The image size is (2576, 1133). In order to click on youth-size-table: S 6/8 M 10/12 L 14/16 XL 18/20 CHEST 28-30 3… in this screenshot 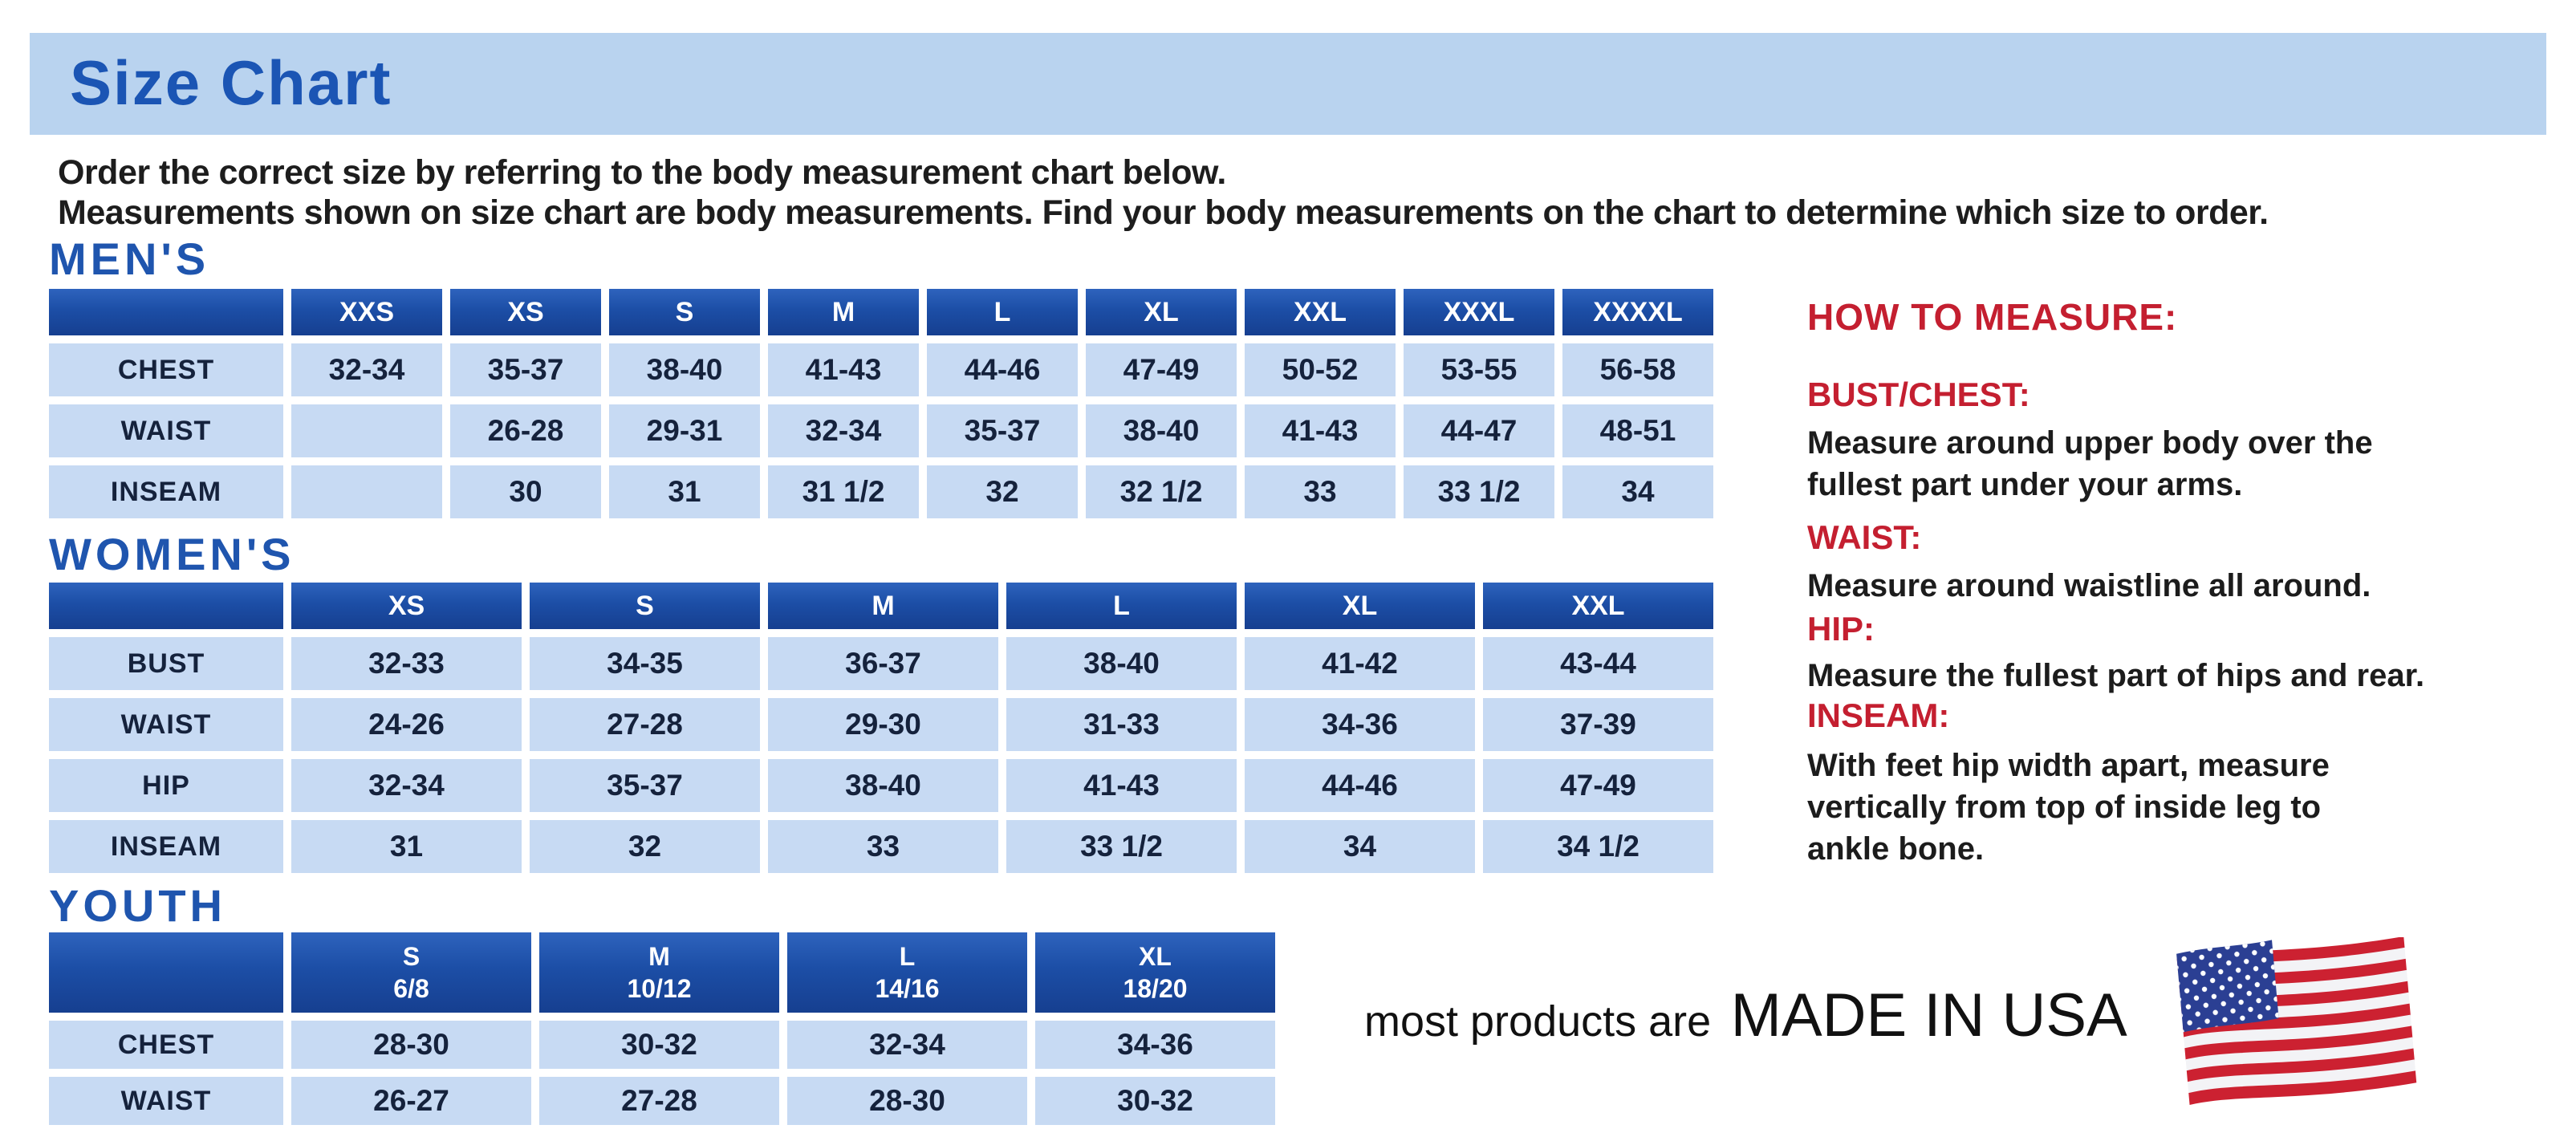, I will do `click(662, 1028)`.